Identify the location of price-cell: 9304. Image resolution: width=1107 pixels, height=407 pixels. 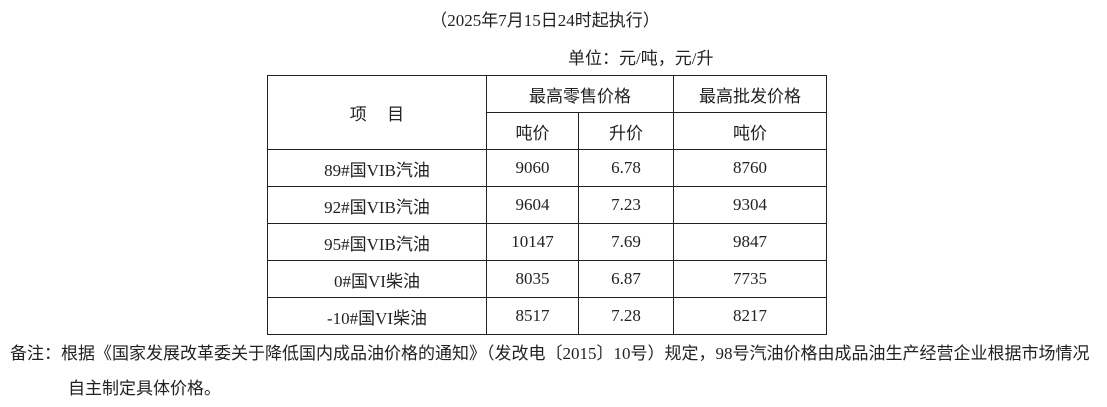
(750, 205).